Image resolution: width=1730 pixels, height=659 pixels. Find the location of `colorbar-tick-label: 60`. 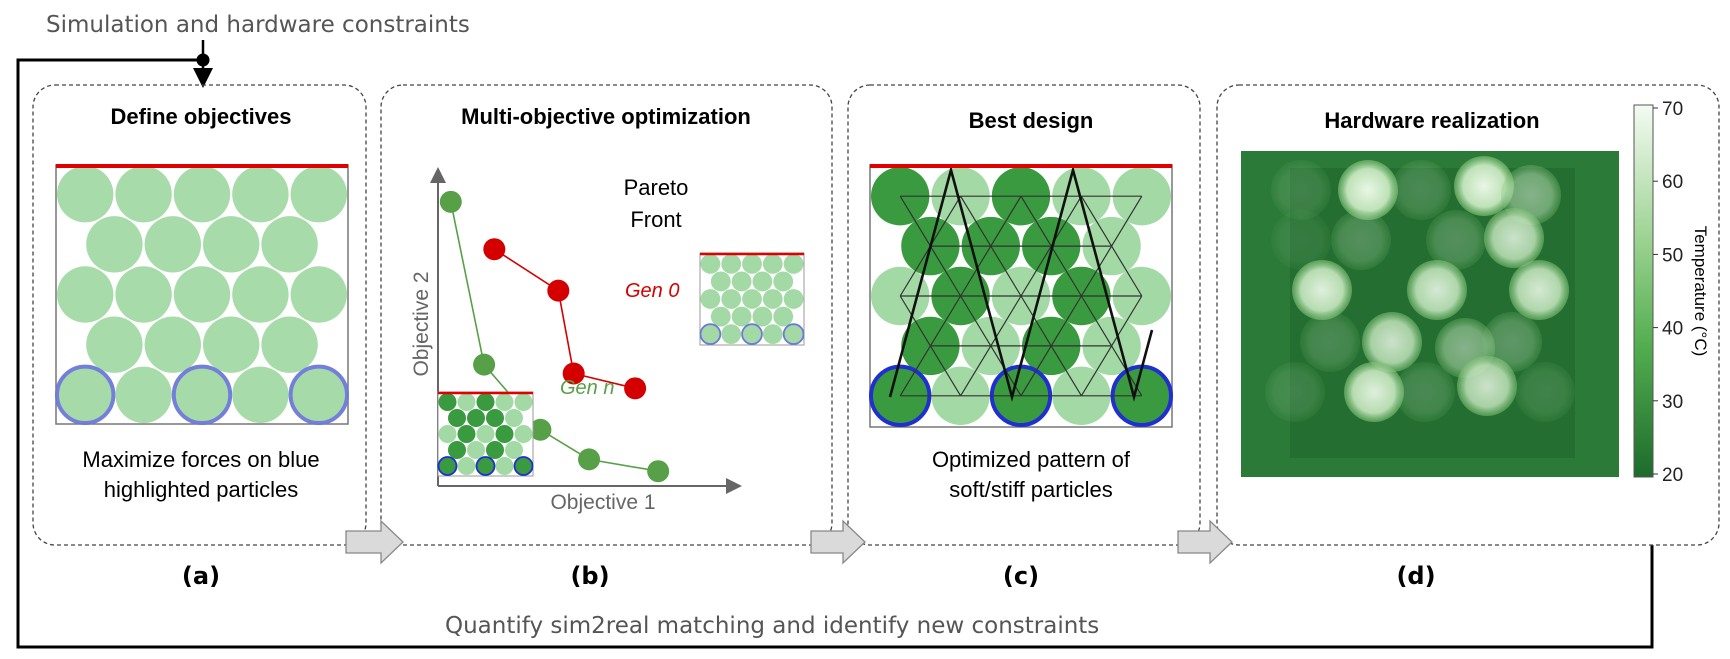

colorbar-tick-label: 60 is located at coordinates (1672, 182).